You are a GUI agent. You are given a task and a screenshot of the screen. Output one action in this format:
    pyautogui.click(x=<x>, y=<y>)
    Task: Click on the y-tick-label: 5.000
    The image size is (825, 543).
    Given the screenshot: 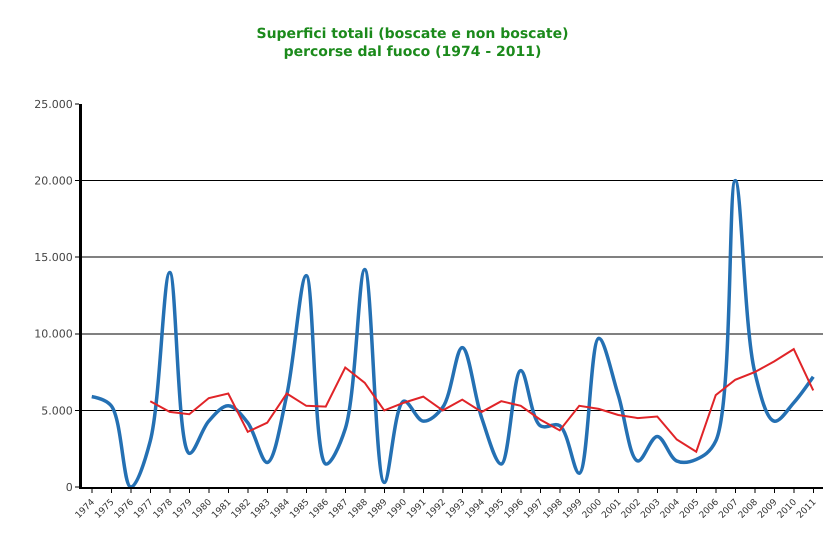 What is the action you would take?
    pyautogui.click(x=57, y=411)
    